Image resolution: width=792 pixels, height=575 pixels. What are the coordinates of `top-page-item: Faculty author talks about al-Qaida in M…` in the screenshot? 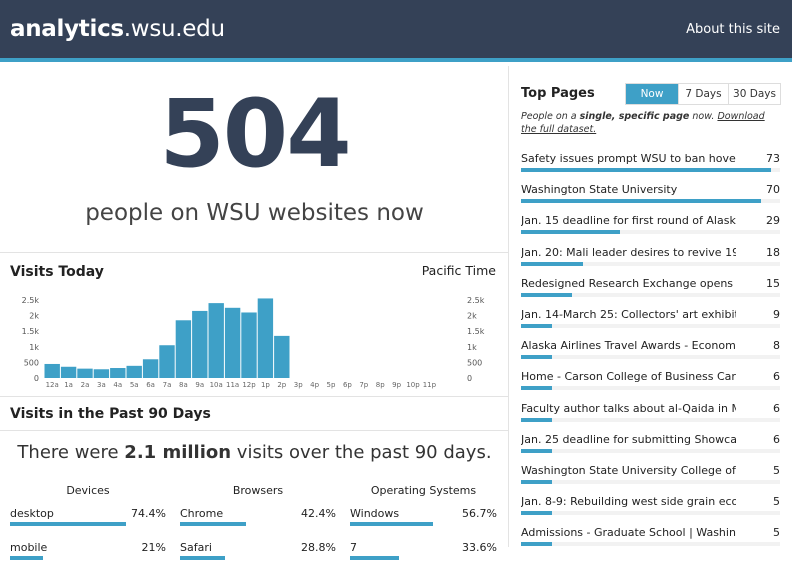 It's located at (650, 416).